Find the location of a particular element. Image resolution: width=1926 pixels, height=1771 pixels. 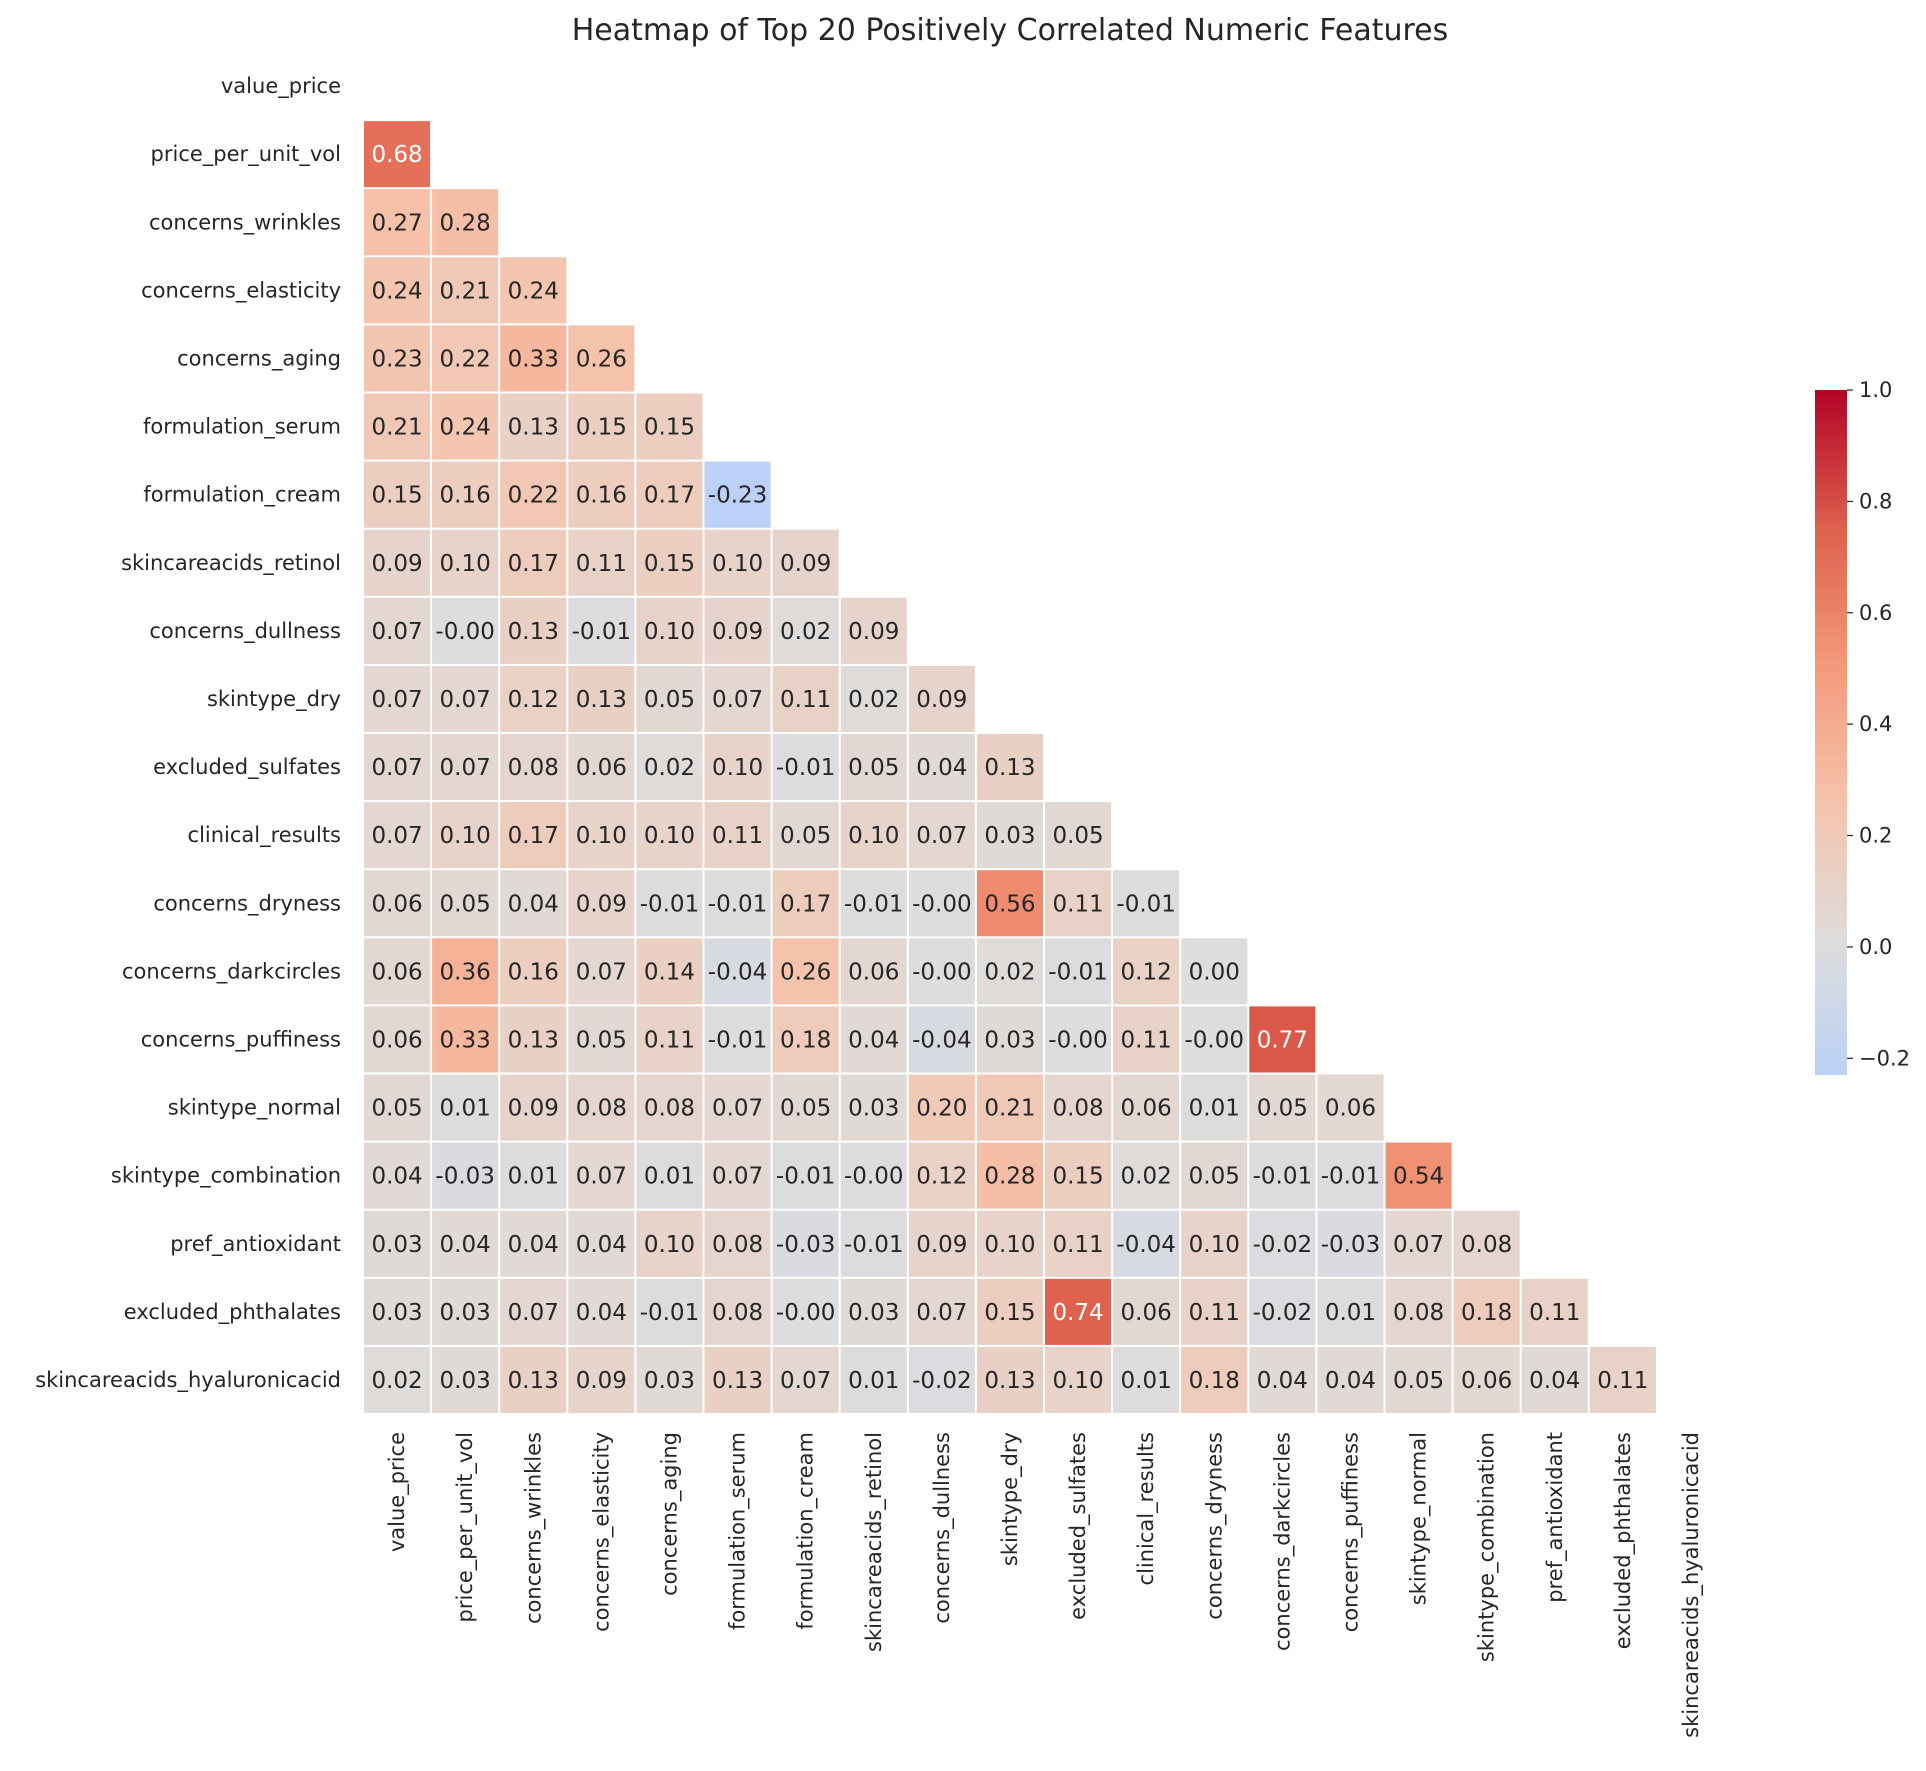

x-tick-label: concerns_darkcircles is located at coordinates (1282, 1541).